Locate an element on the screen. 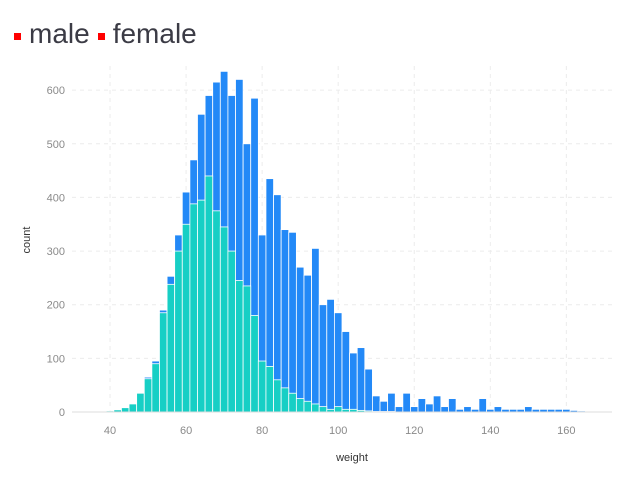 This screenshot has height=480, width=640. x-tick-label: 120 is located at coordinates (414, 431).